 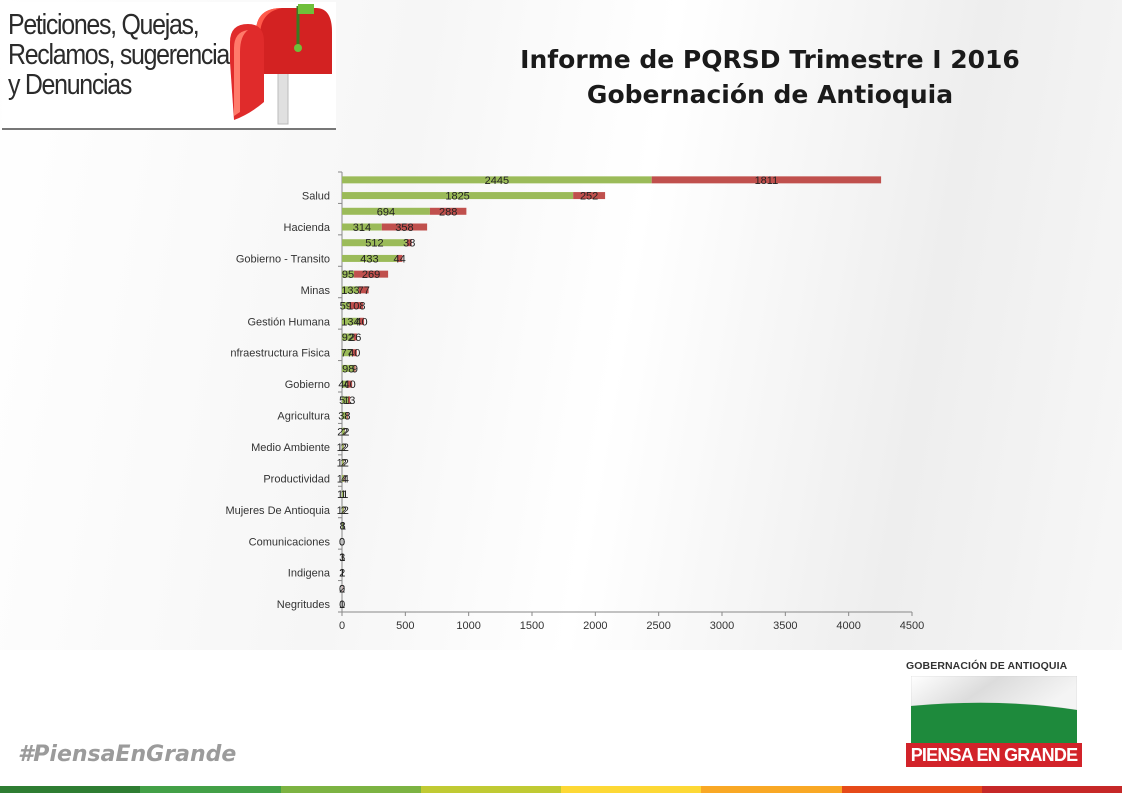 I want to click on gob-name: GOBERNACIÓN DE ANTIOQUIA, so click(x=987, y=666).